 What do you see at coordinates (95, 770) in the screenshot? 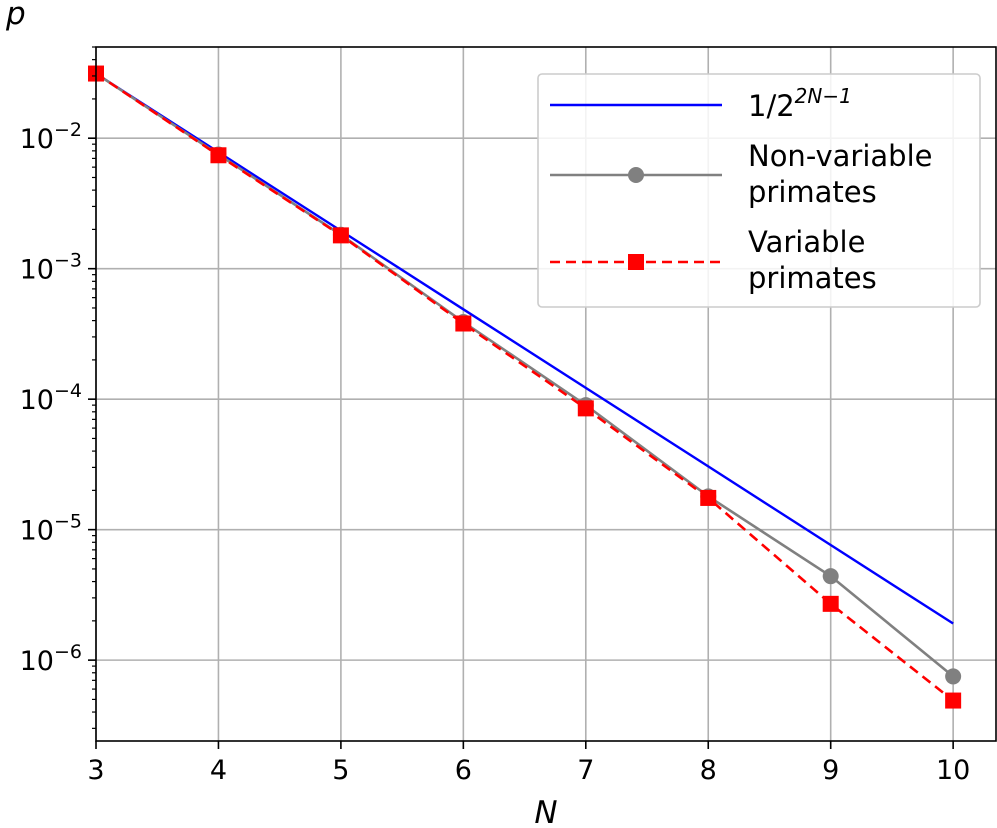
I see `x-tick-label: 3` at bounding box center [95, 770].